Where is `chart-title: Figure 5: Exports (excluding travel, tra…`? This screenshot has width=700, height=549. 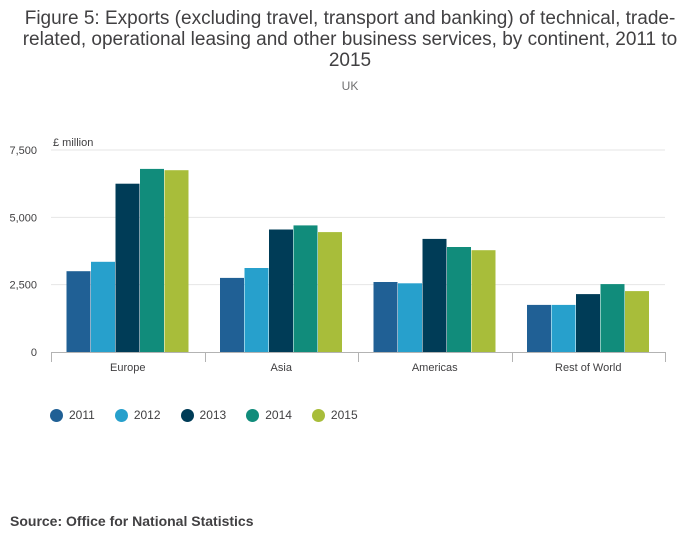 chart-title: Figure 5: Exports (excluding travel, tra… is located at coordinates (350, 39).